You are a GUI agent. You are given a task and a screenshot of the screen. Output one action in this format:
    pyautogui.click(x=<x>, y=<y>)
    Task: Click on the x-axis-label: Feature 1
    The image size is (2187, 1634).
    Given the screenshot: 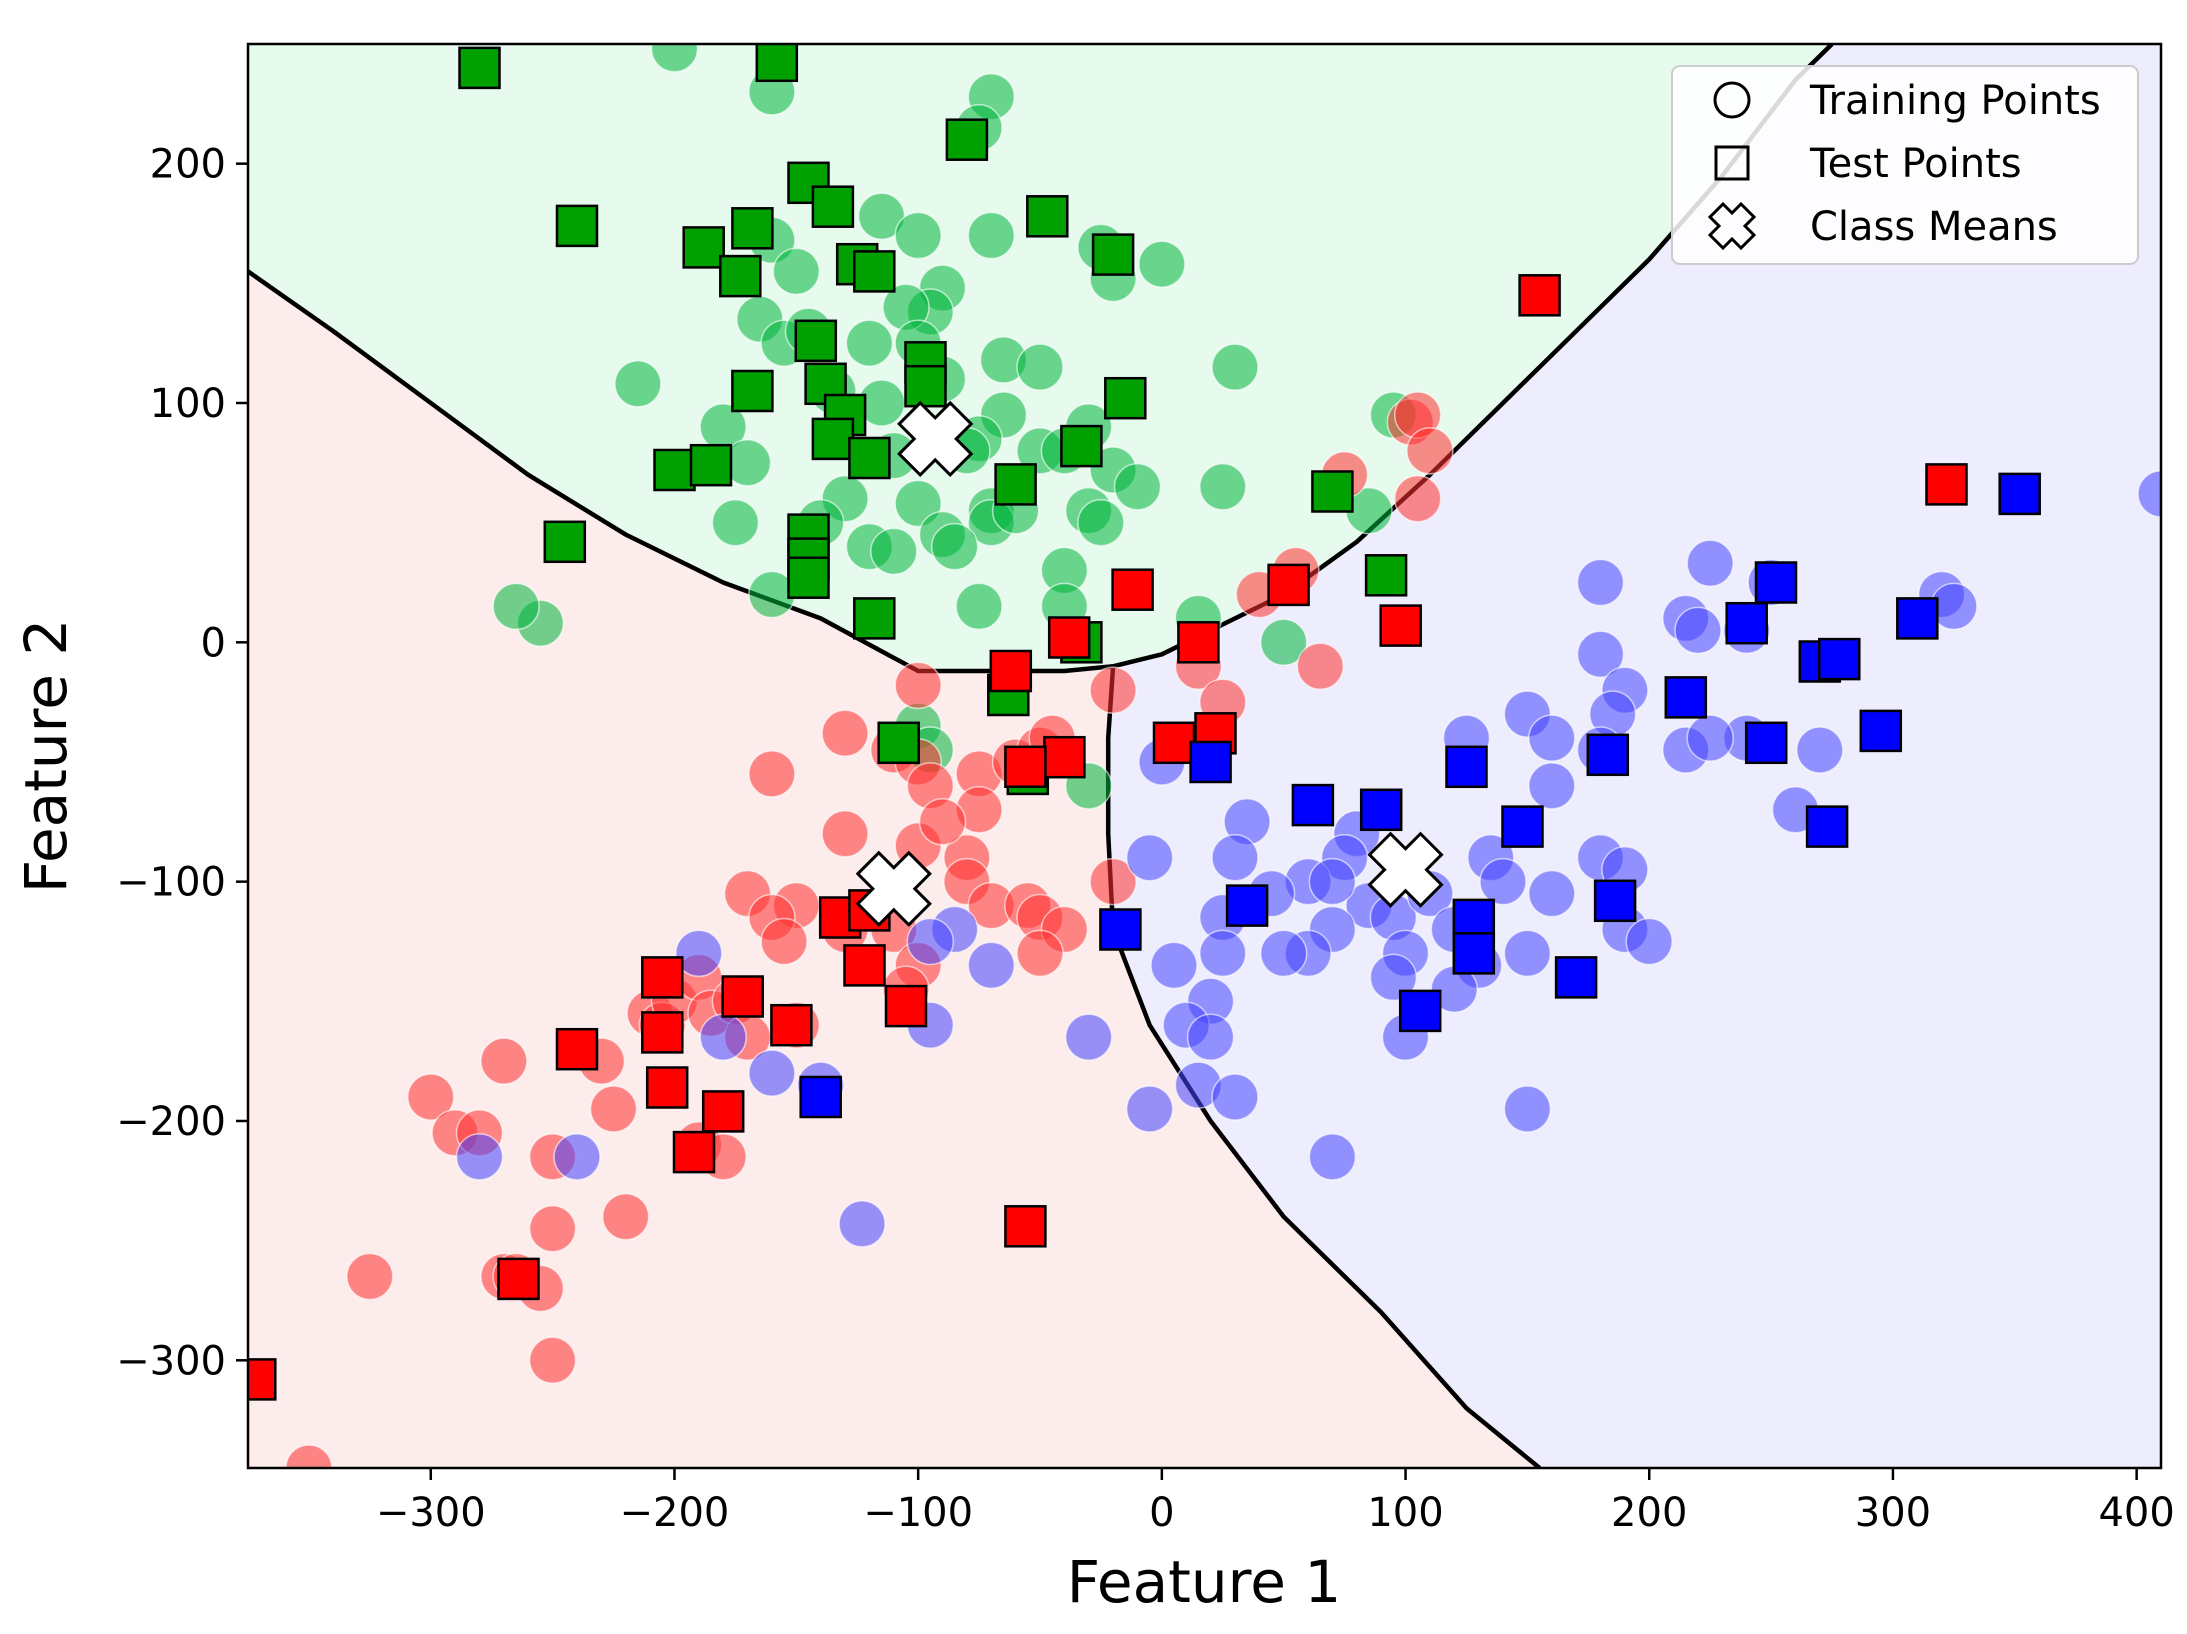 What is the action you would take?
    pyautogui.click(x=1204, y=1582)
    